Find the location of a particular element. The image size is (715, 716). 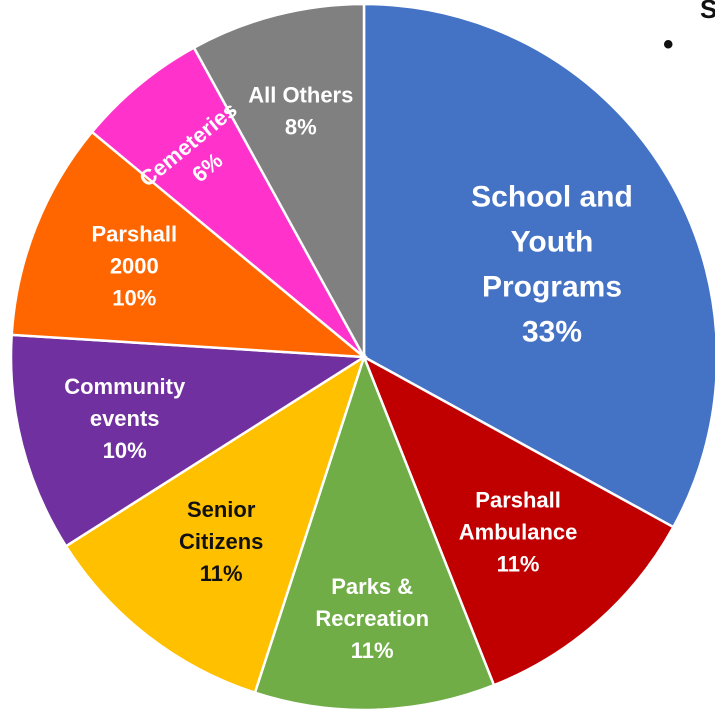

edge-fragment-char: S is located at coordinates (707, 12).